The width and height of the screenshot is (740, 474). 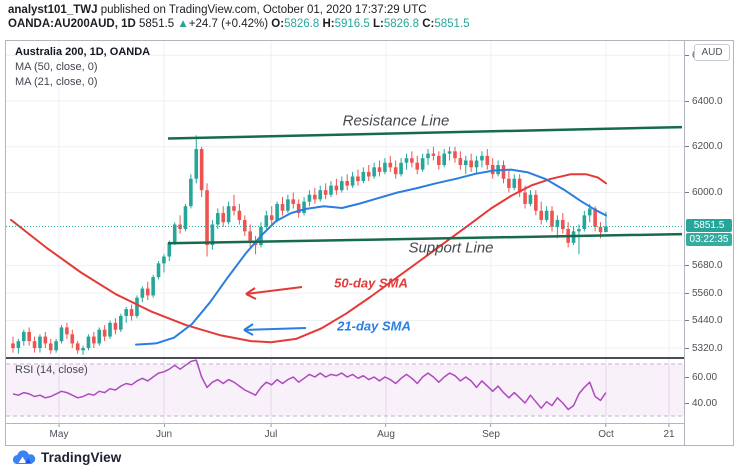 I want to click on rsi-pane: RSI (14, close), so click(x=345, y=390).